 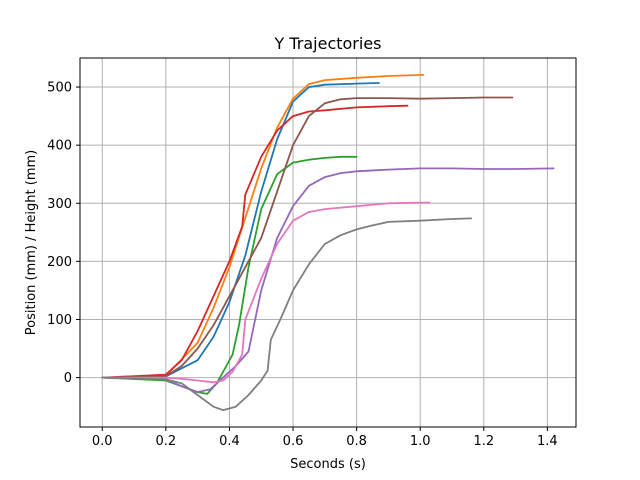 I want to click on x-tick-label: 1.0, so click(x=420, y=441).